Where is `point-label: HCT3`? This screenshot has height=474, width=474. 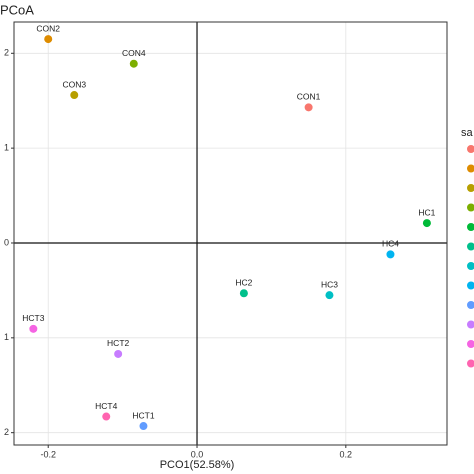
point-label: HCT3 is located at coordinates (33, 318).